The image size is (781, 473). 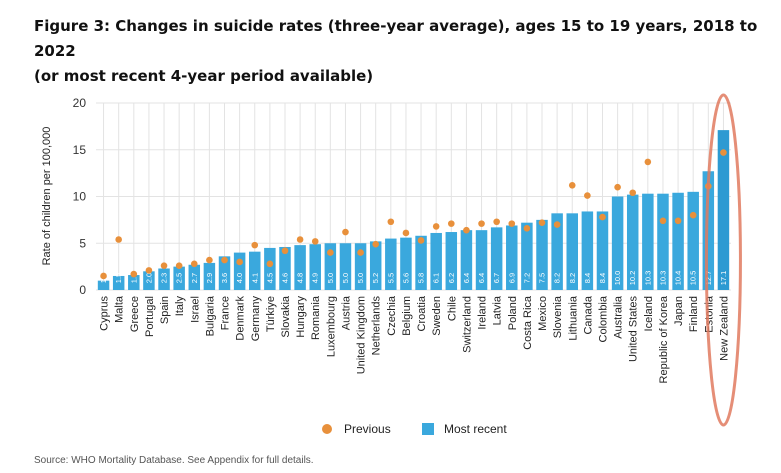 What do you see at coordinates (105, 313) in the screenshot?
I see `x-category-label: Cyprus` at bounding box center [105, 313].